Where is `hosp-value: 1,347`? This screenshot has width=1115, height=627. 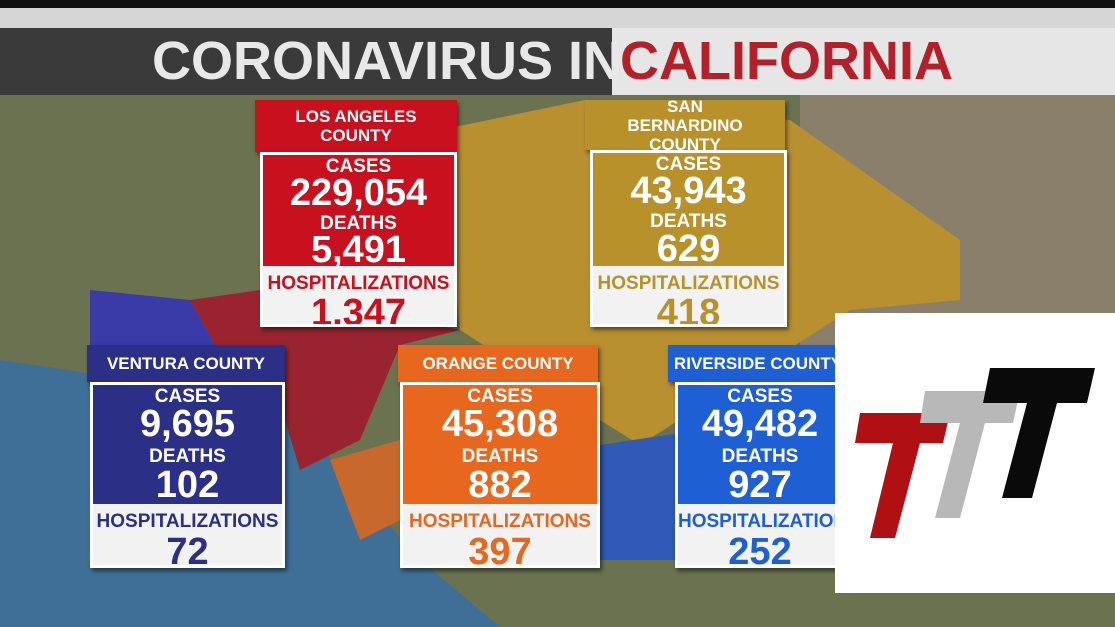 hosp-value: 1,347 is located at coordinates (358, 309).